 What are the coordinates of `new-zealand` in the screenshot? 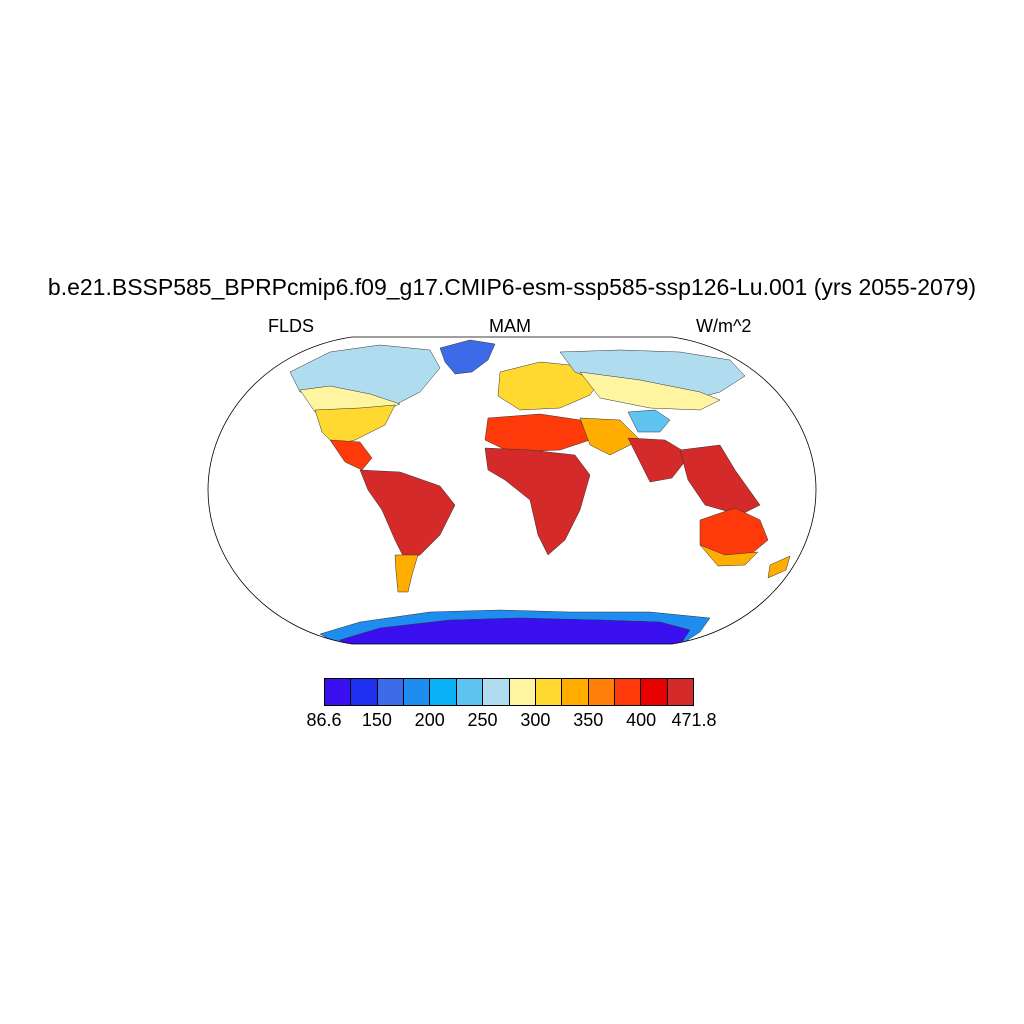 It's located at (779, 567).